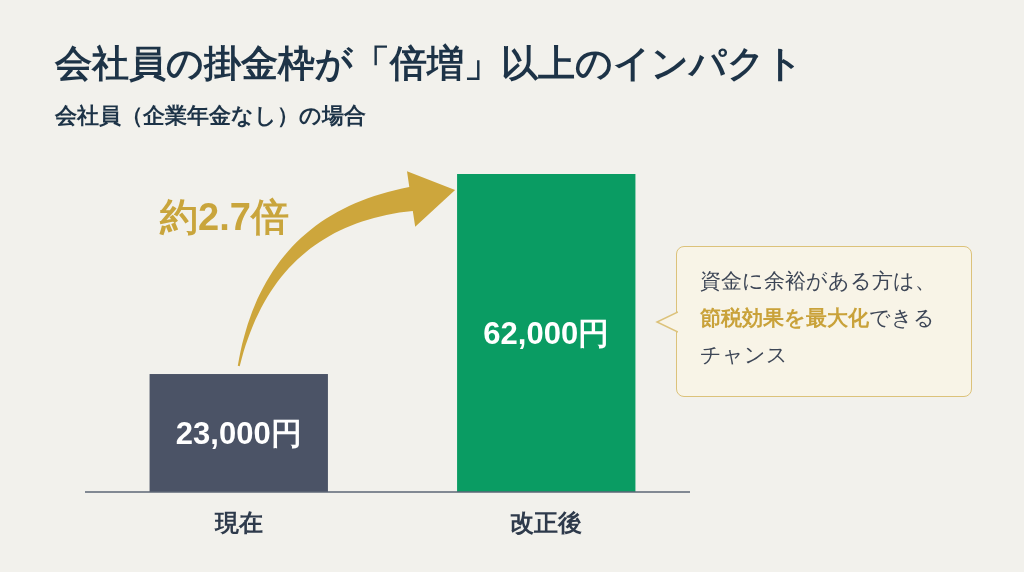 This screenshot has width=1024, height=572. Describe the element at coordinates (546, 333) in the screenshot. I see `data-label: 62,000円` at that location.